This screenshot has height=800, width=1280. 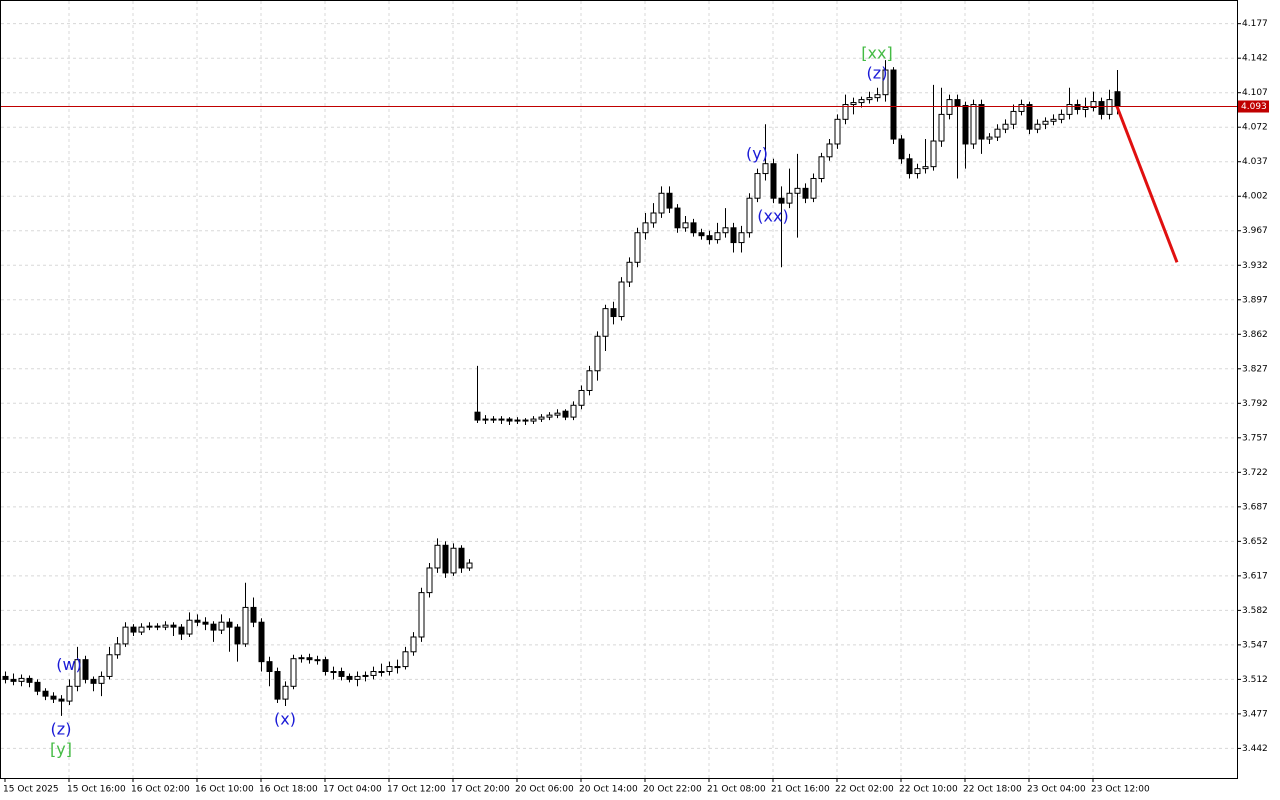 I want to click on x-tick-label: 15 Oct 16:00, so click(x=96, y=790).